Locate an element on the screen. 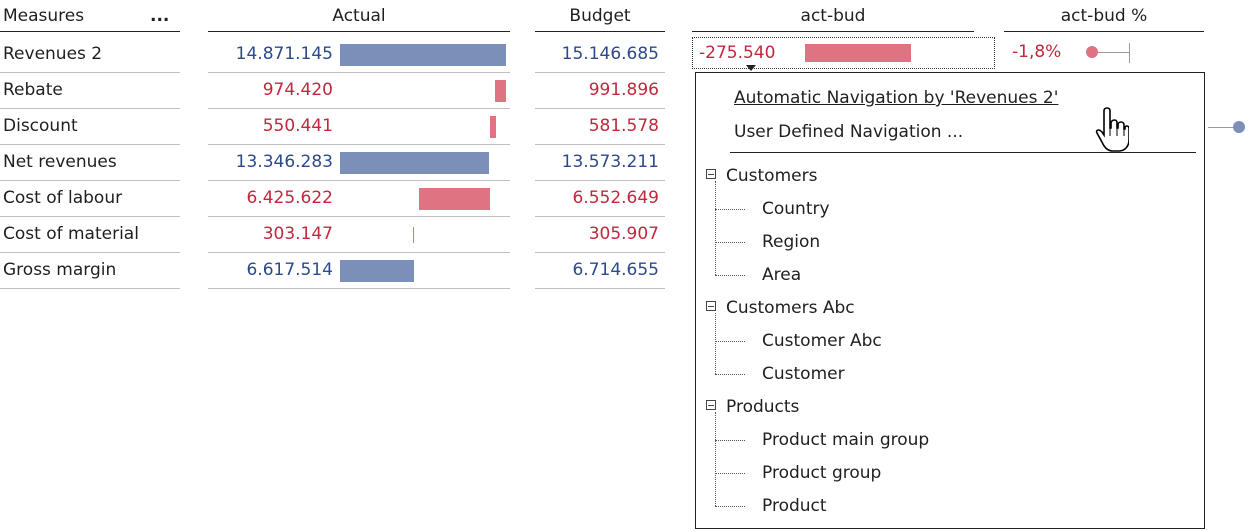 The height and width of the screenshot is (531, 1252). lollipop-line is located at coordinates (1112, 52).